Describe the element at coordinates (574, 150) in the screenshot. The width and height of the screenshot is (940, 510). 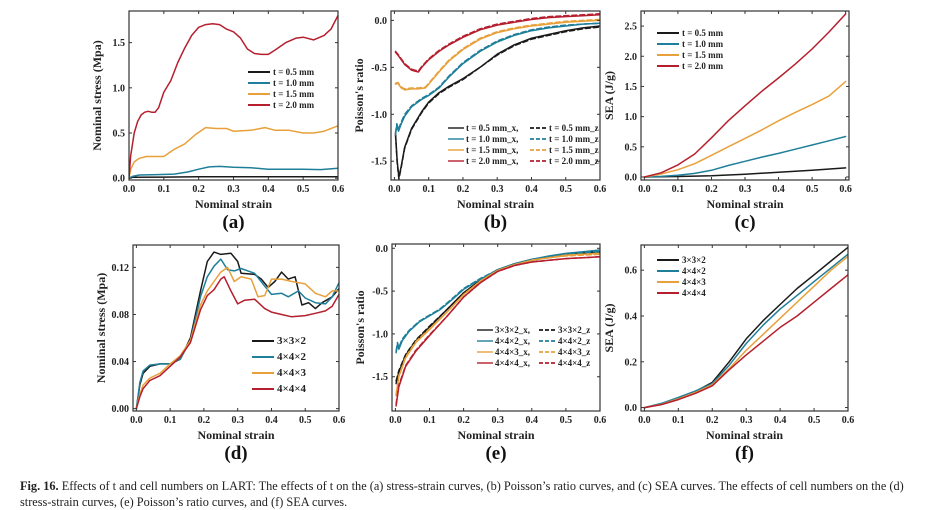
I see `legend-label-z: t = 1.5 mm_z` at that location.